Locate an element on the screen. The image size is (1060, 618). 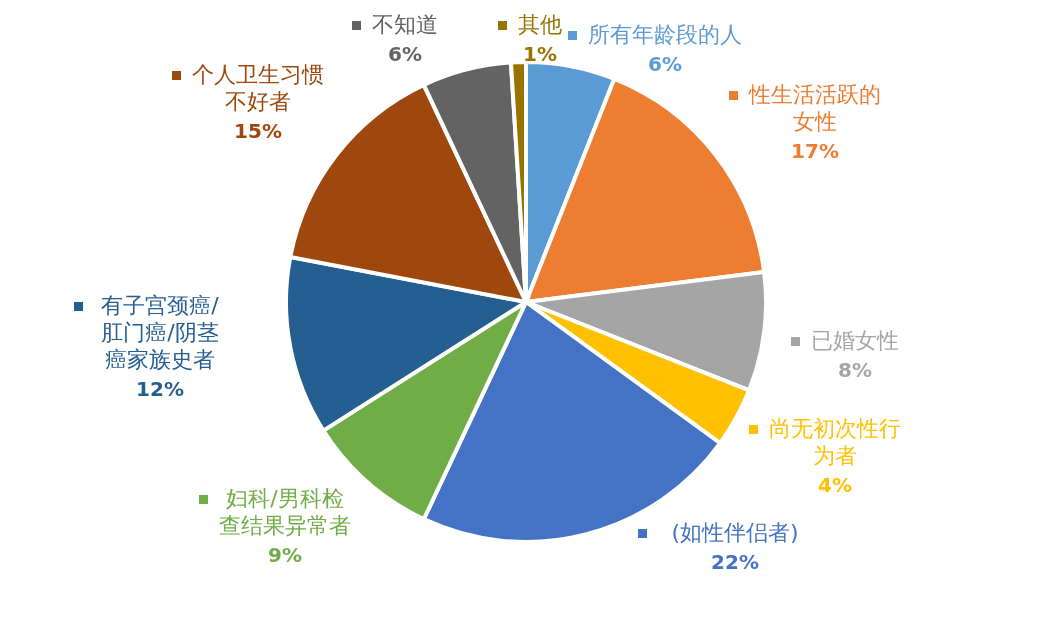
legend-label: 有子宫颈癌/肛门癌/阴茎癌家族史者 is located at coordinates (160, 332).